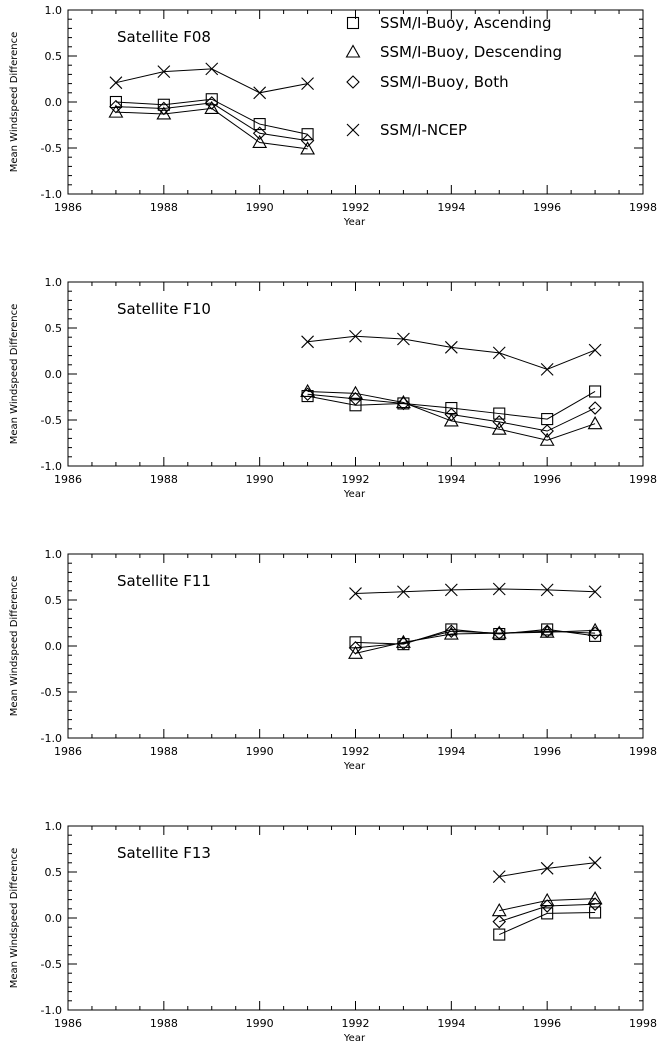 This screenshot has height=1057, width=659. I want to click on legend-label: SSM/I-Buoy, Ascending, so click(466, 23).